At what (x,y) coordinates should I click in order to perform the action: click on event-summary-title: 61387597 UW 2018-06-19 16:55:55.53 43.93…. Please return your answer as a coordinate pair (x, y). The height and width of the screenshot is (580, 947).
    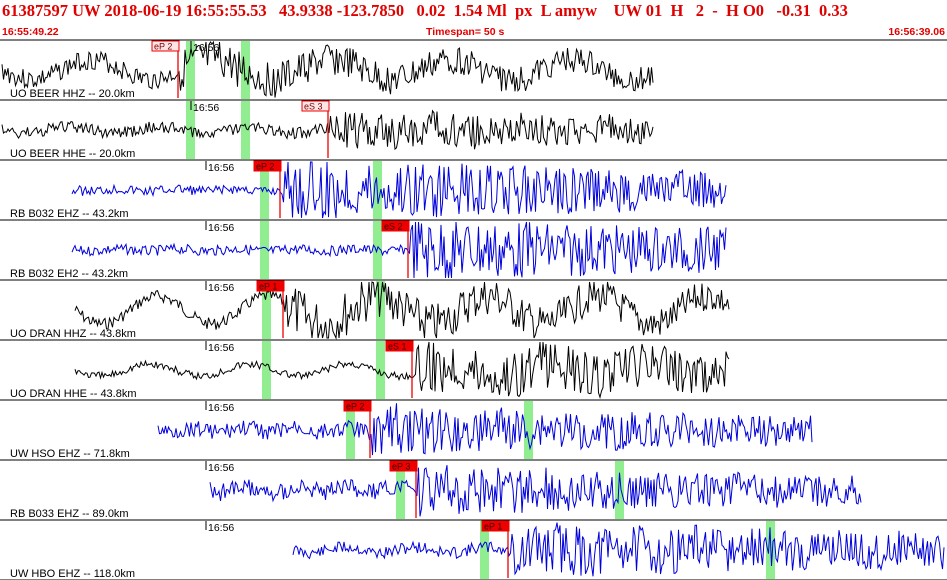
    Looking at the image, I should click on (425, 10).